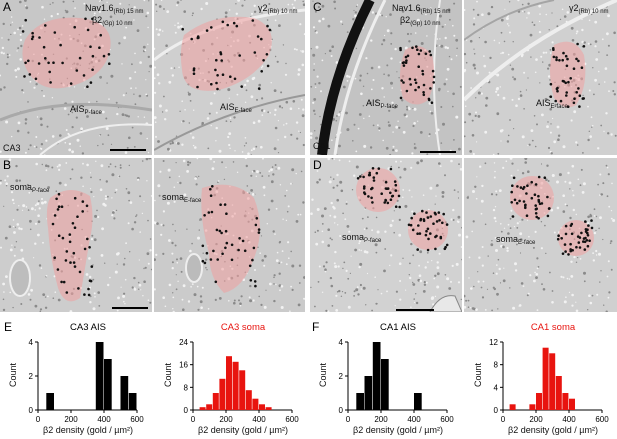 The height and width of the screenshot is (439, 617). Describe the element at coordinates (86, 110) in the screenshot. I see `ais-pface-label: AISP-face` at that location.